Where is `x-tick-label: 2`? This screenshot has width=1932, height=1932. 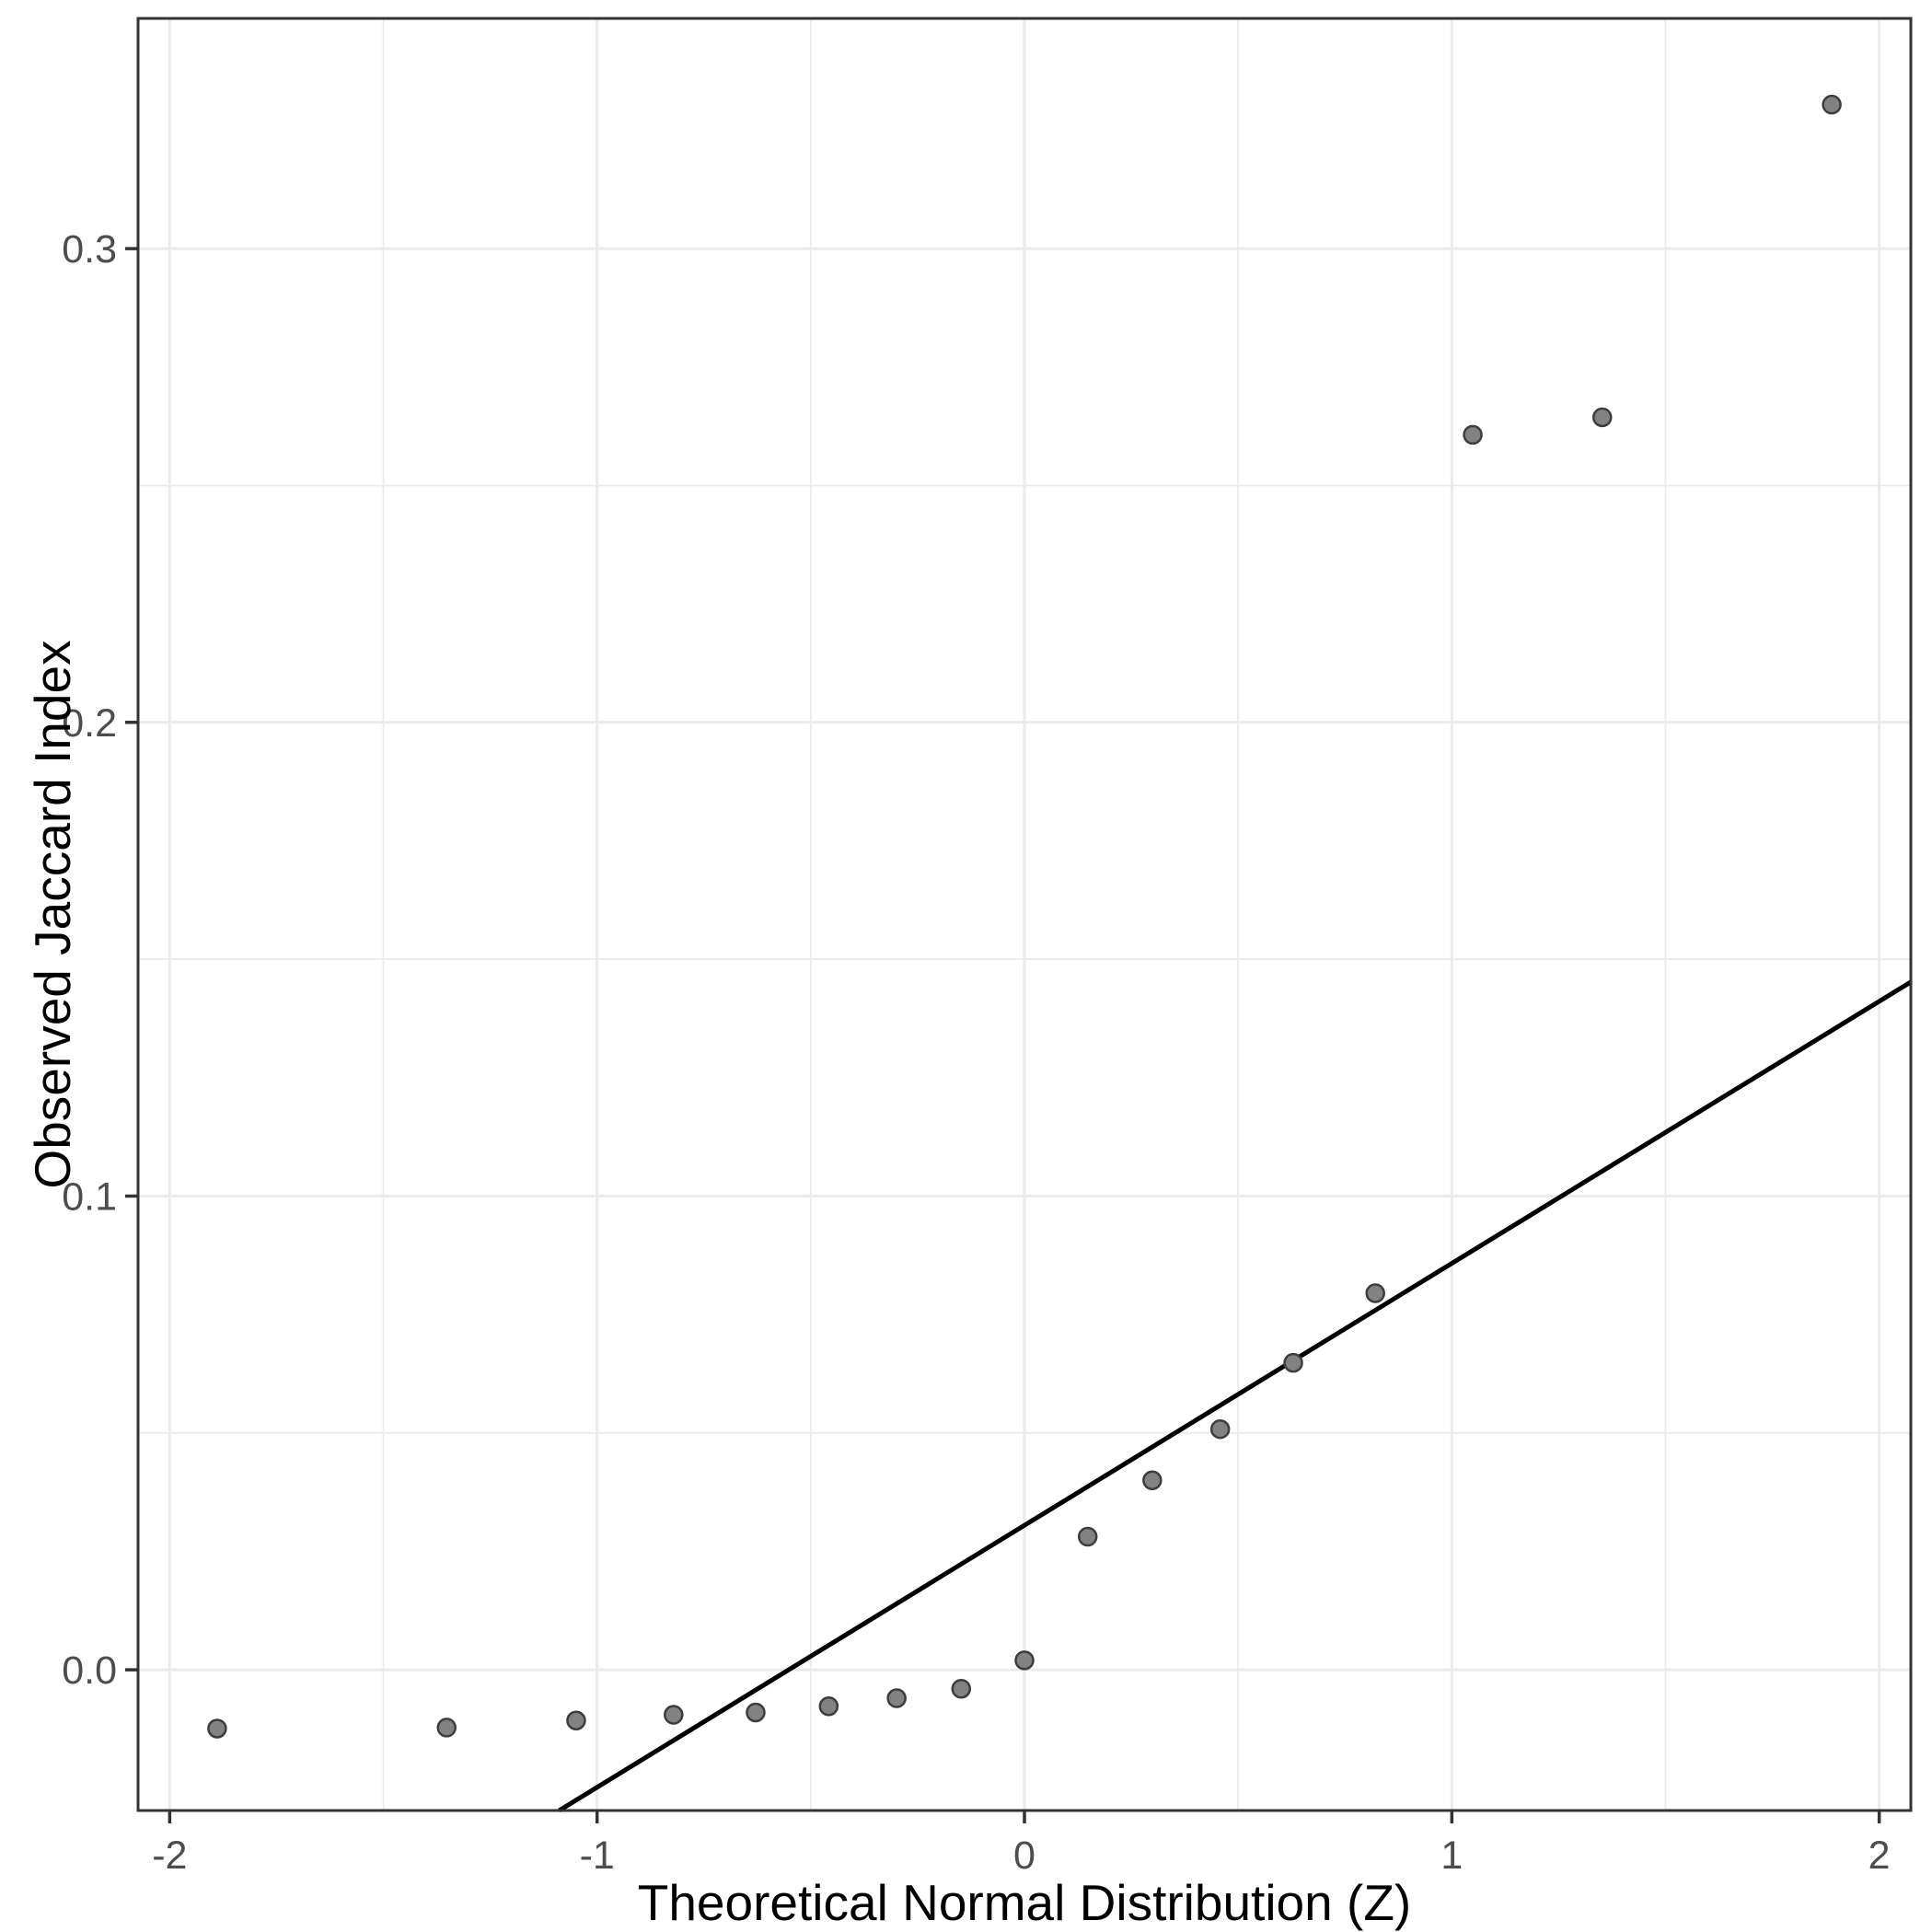 x-tick-label: 2 is located at coordinates (1880, 1856).